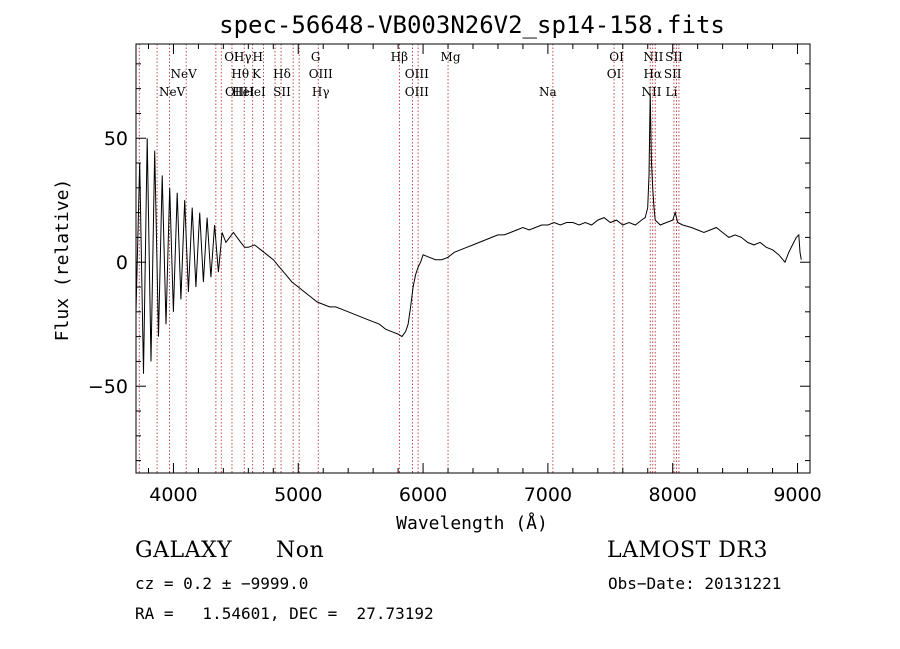  Describe the element at coordinates (235, 92) in the screenshot. I see `spectral-line-label: OII` at that location.